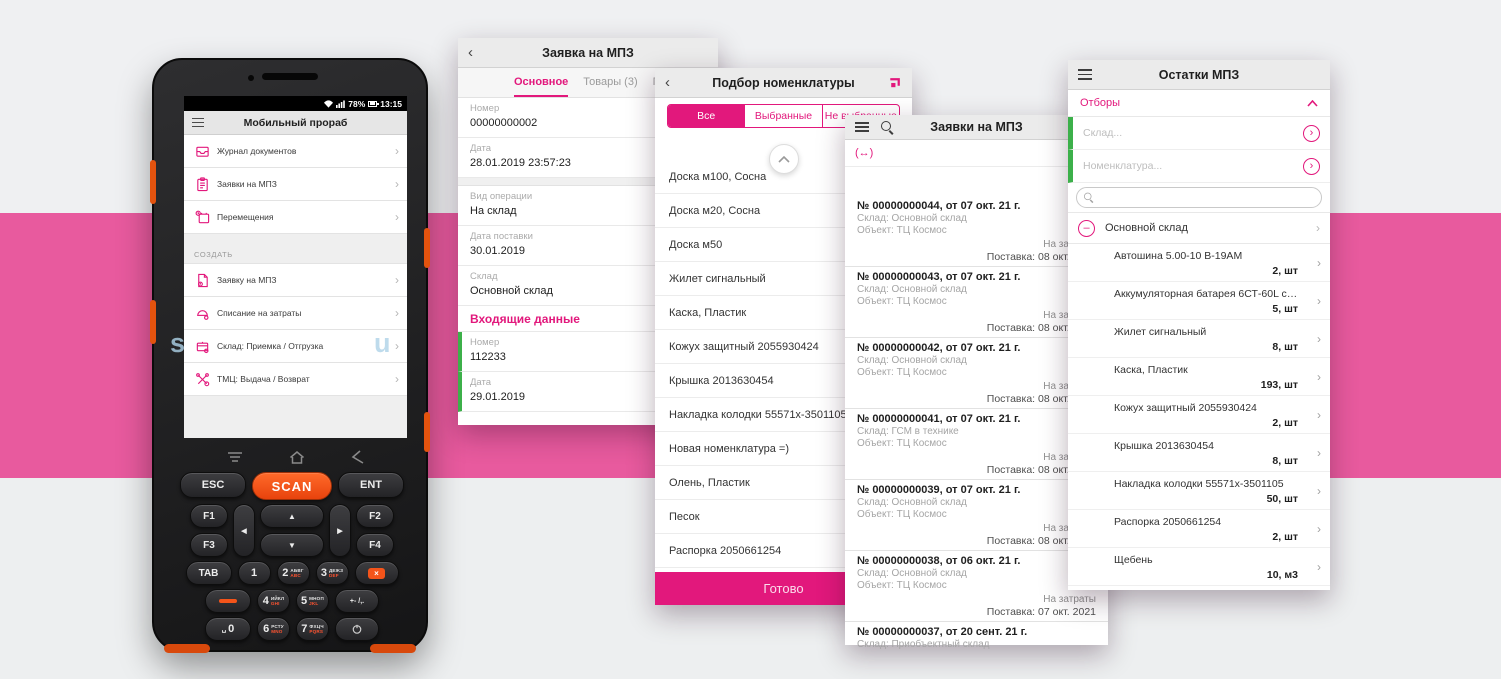 This screenshot has height=679, width=1501. Describe the element at coordinates (295, 151) in the screenshot. I see `menu-item-journal: Журнал документов ›` at that location.